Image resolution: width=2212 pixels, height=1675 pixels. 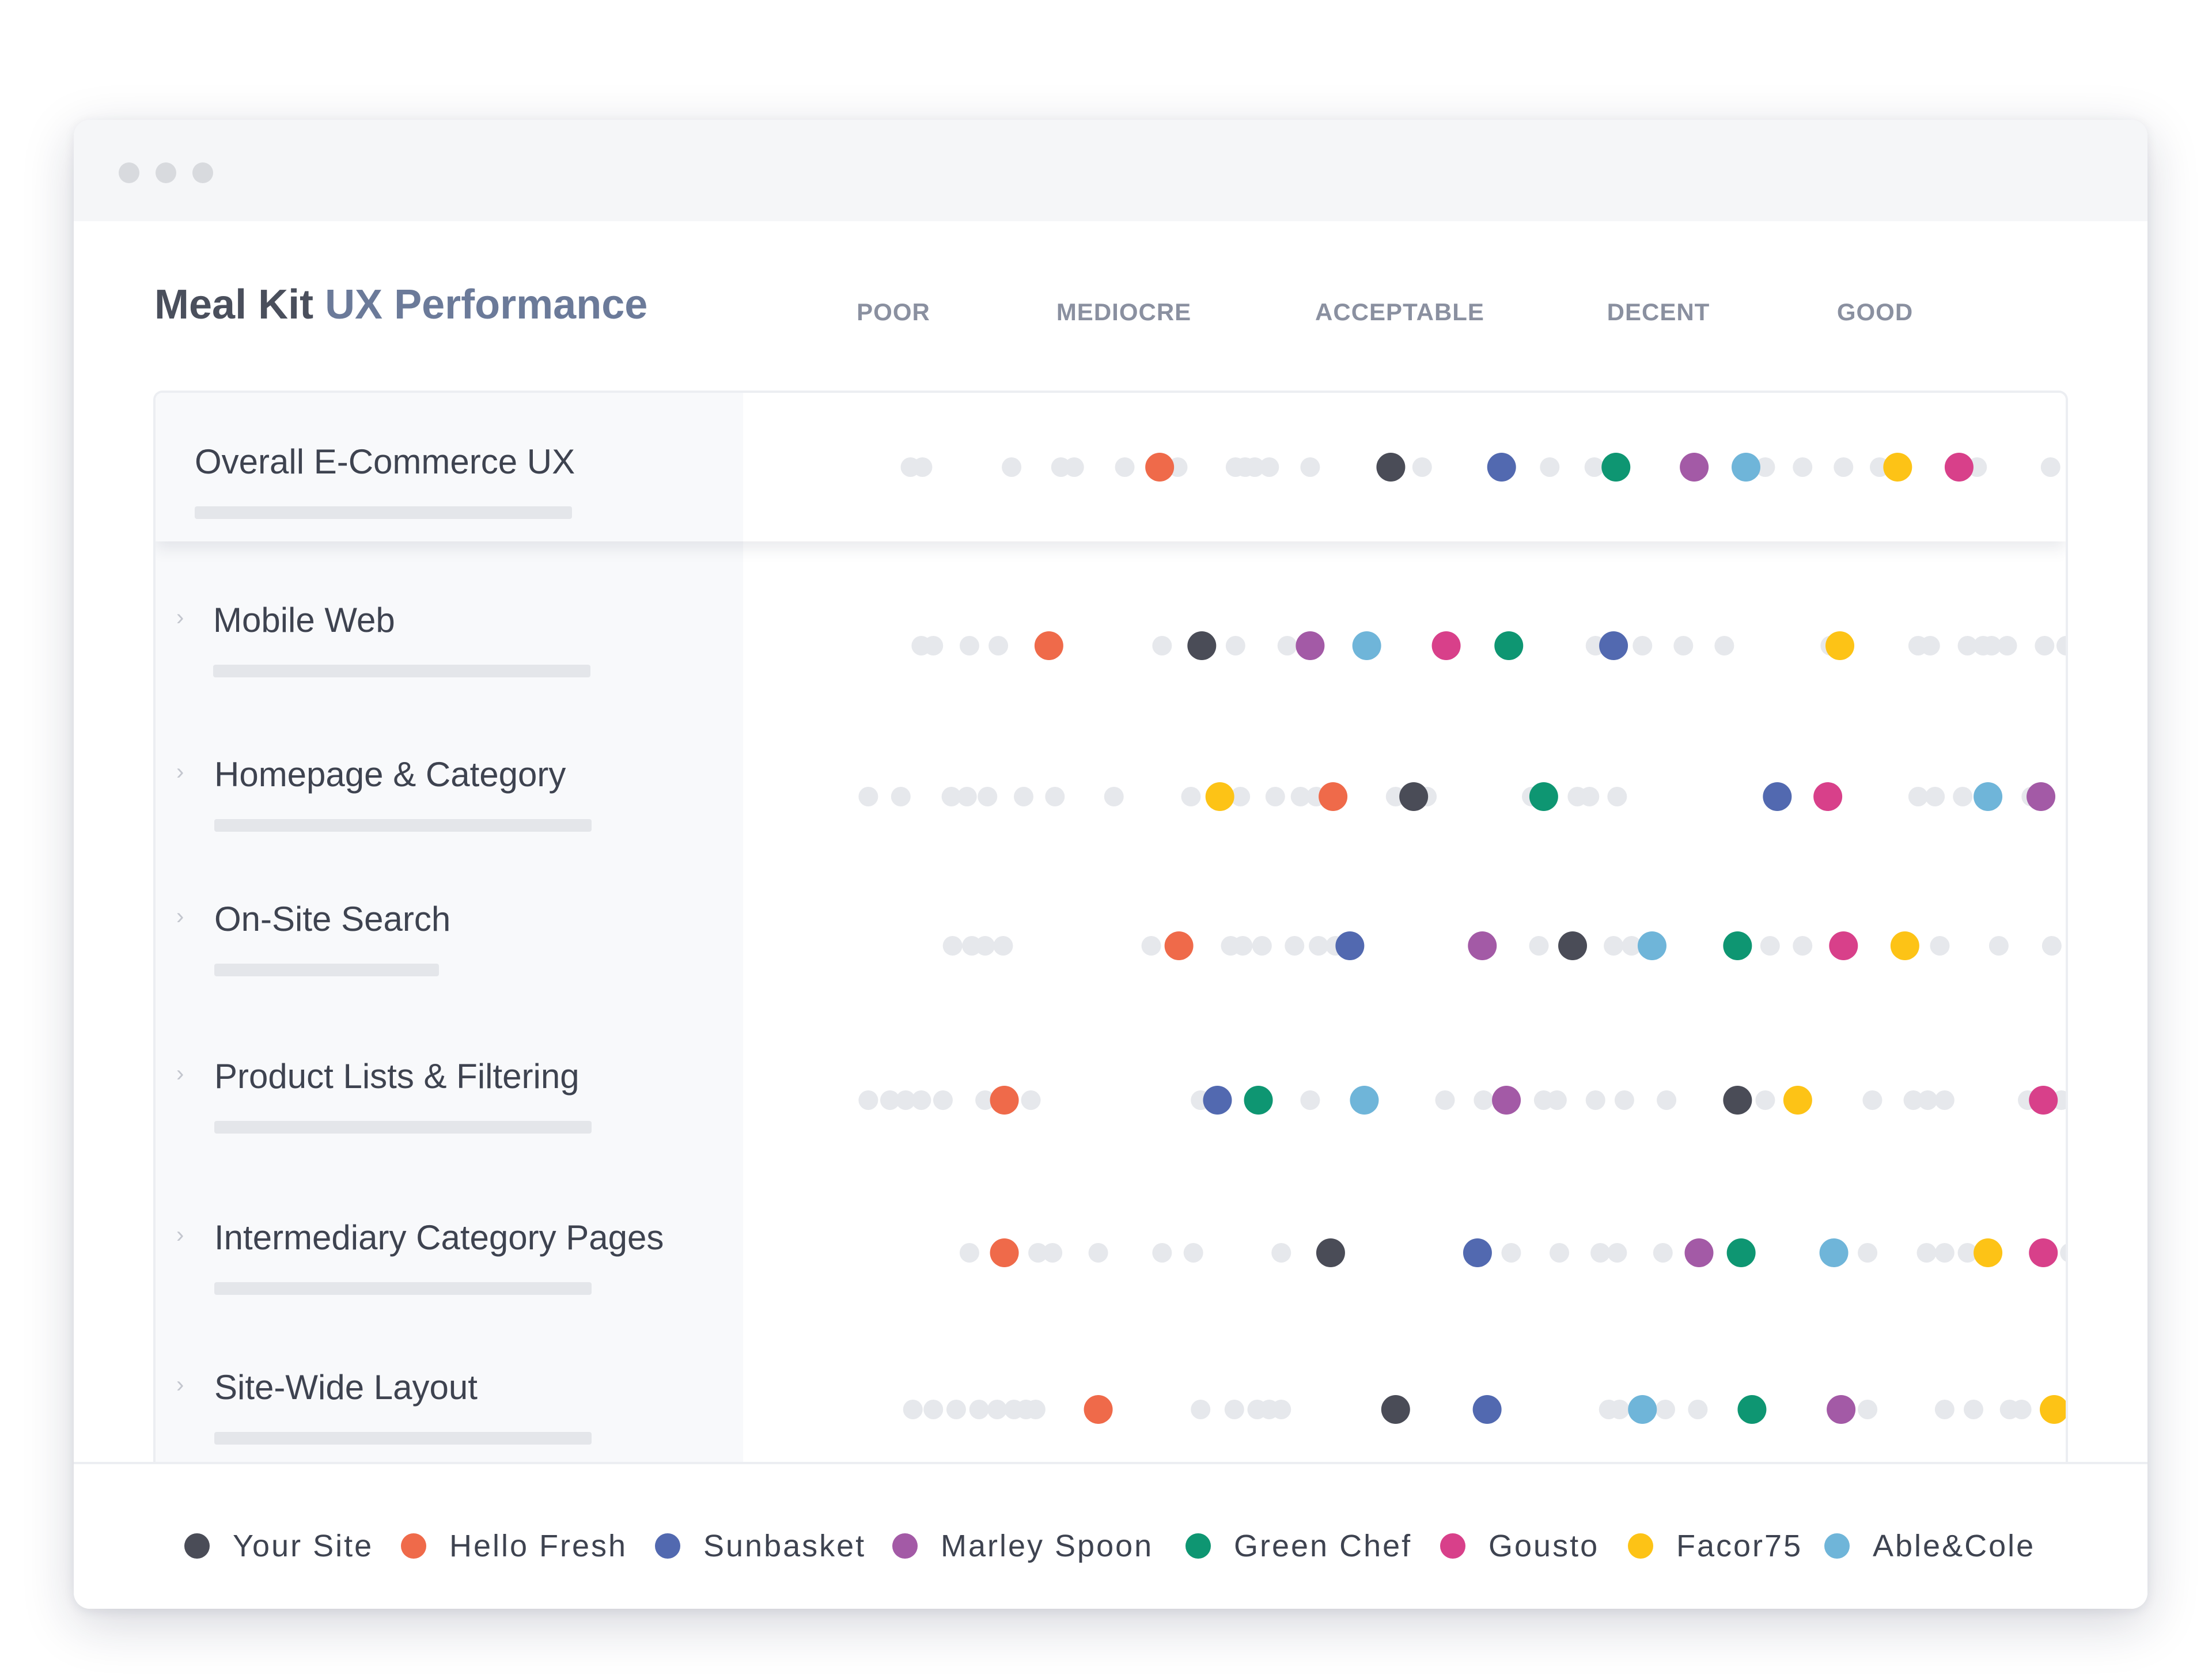 I want to click on row-label-intermediary-category-pages: Intermediary Category Pages, so click(x=439, y=1237).